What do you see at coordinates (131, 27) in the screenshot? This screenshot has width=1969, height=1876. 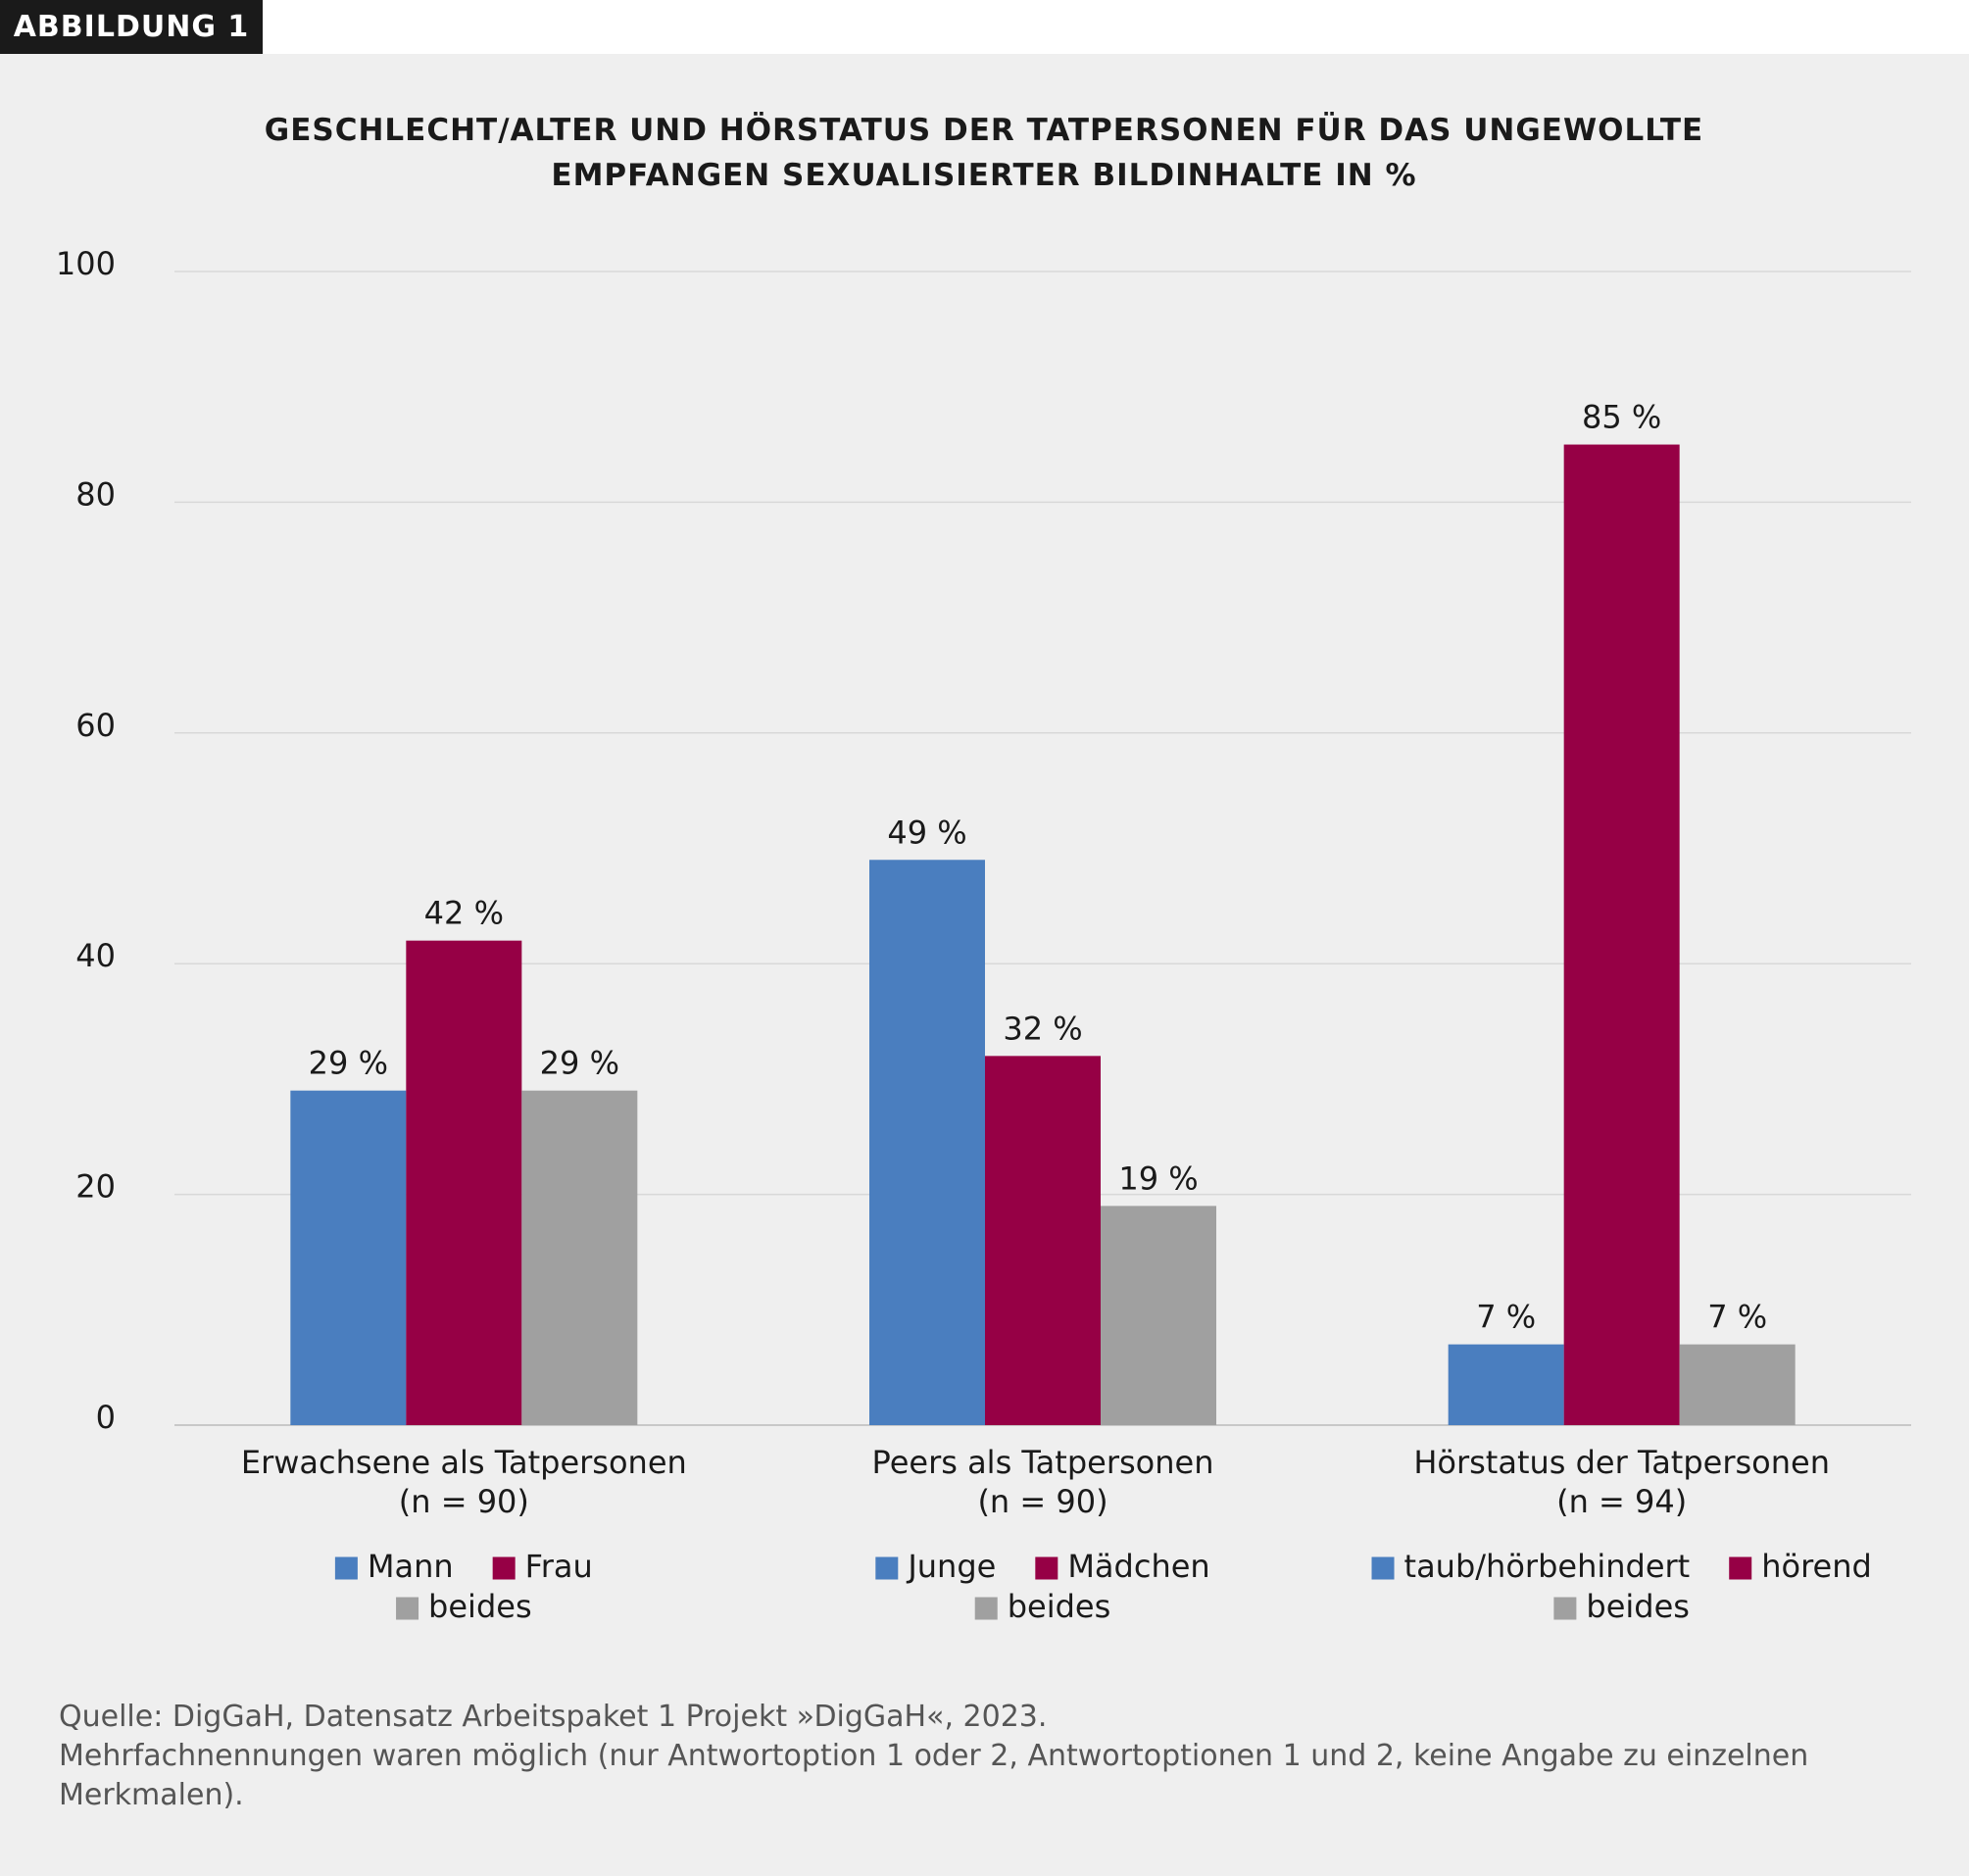 I see `figure-label: ABBILDUNG 1` at bounding box center [131, 27].